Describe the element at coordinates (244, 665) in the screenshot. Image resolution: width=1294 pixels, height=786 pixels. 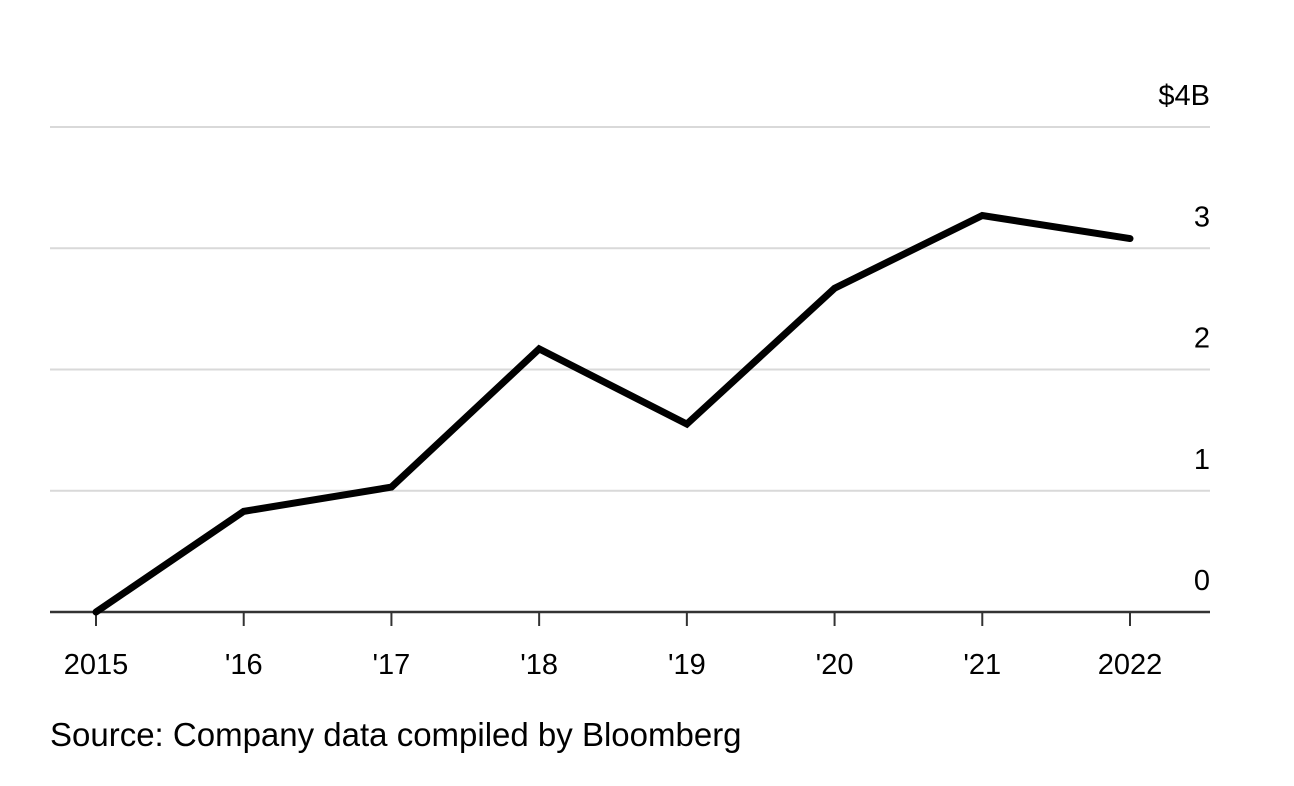
I see `x-tick-label: '16` at that location.